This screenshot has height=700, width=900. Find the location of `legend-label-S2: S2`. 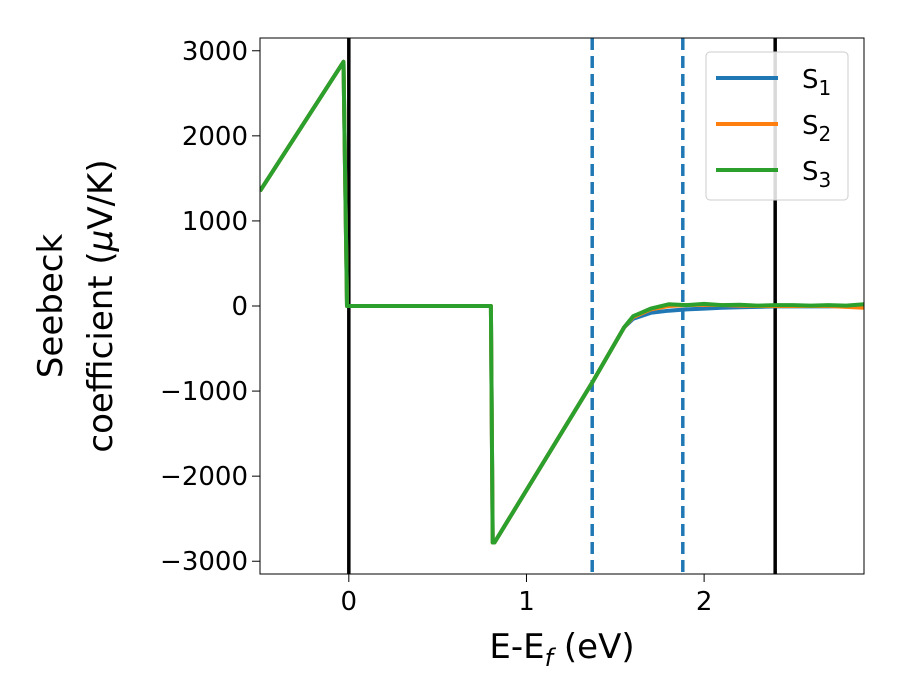

legend-label-S2: S2 is located at coordinates (816, 128).